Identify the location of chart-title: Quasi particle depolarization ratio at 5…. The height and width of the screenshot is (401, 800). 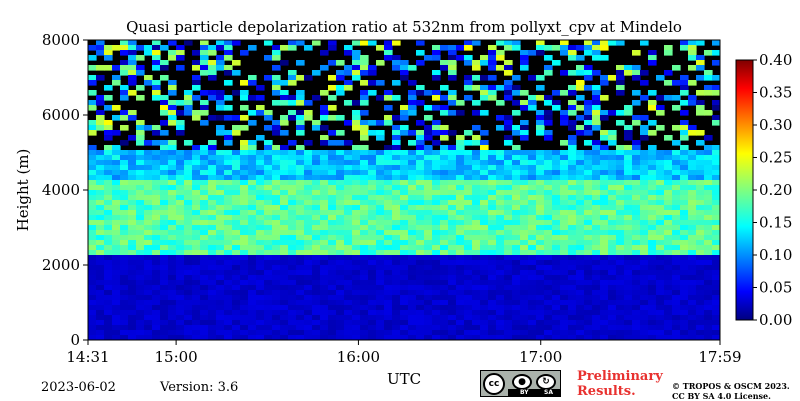
(404, 27).